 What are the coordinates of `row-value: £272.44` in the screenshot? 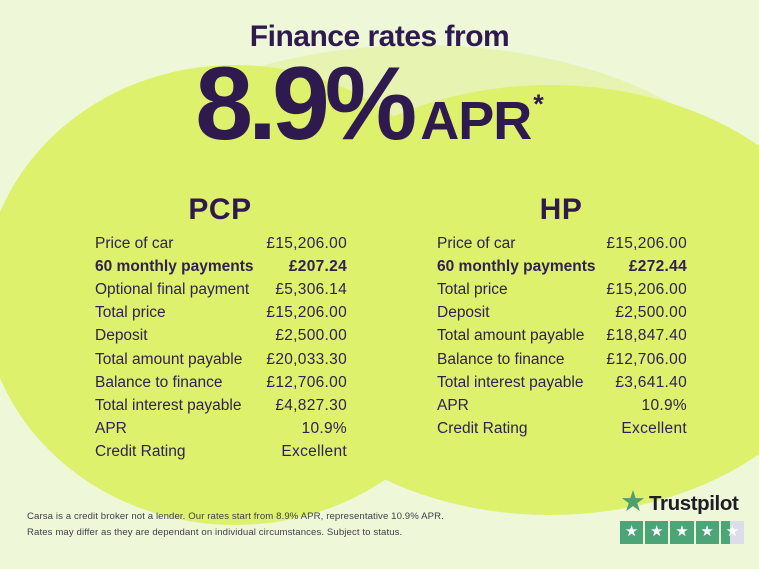 It's located at (657, 266).